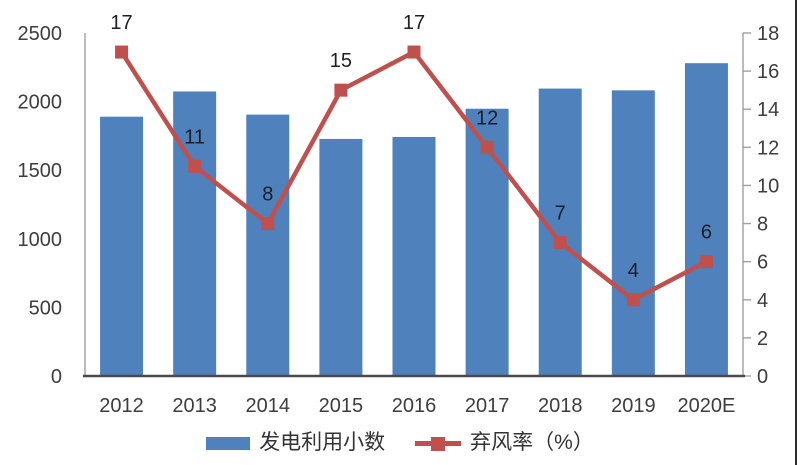 The width and height of the screenshot is (800, 465). Describe the element at coordinates (122, 52) in the screenshot. I see `line-marker-2012` at that location.